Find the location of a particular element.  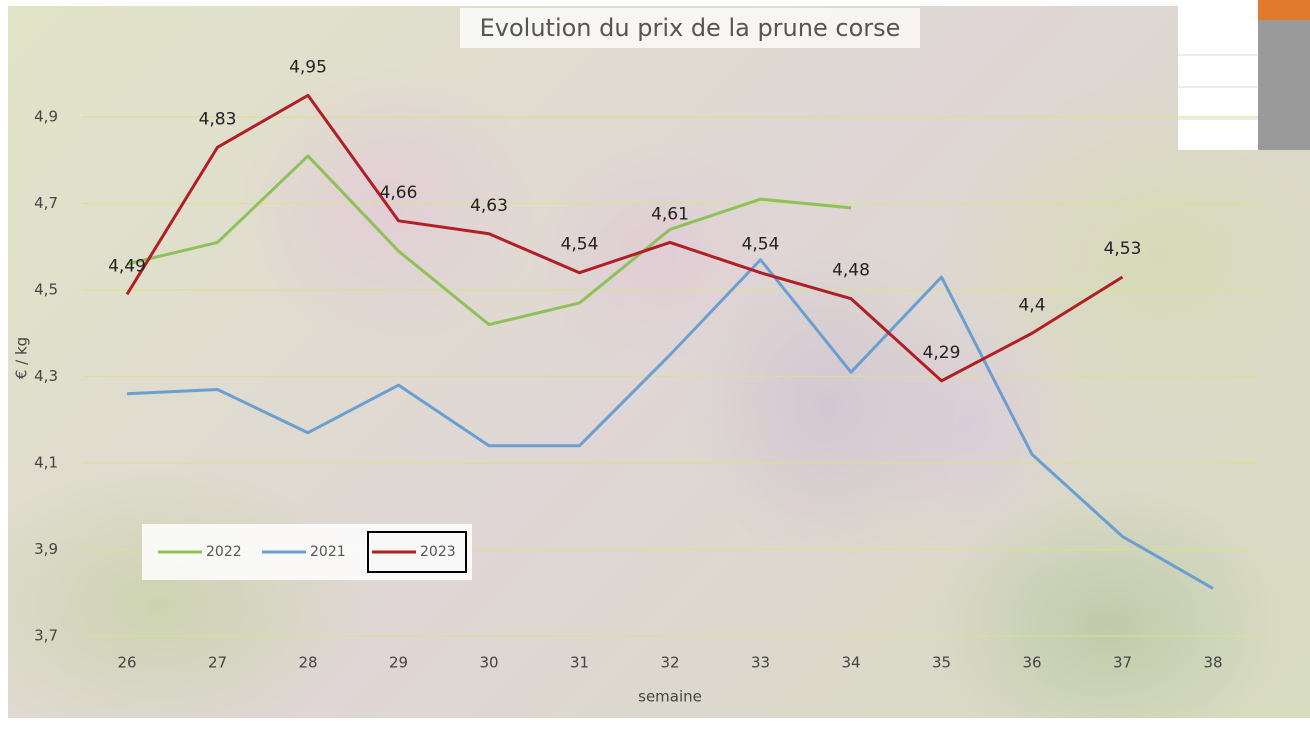

x-tick-label: 29 is located at coordinates (398, 663).